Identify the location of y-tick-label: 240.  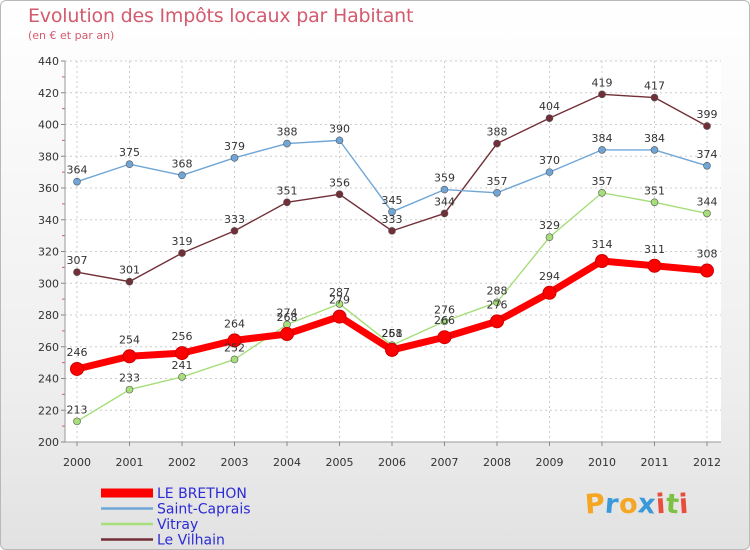
(48, 379).